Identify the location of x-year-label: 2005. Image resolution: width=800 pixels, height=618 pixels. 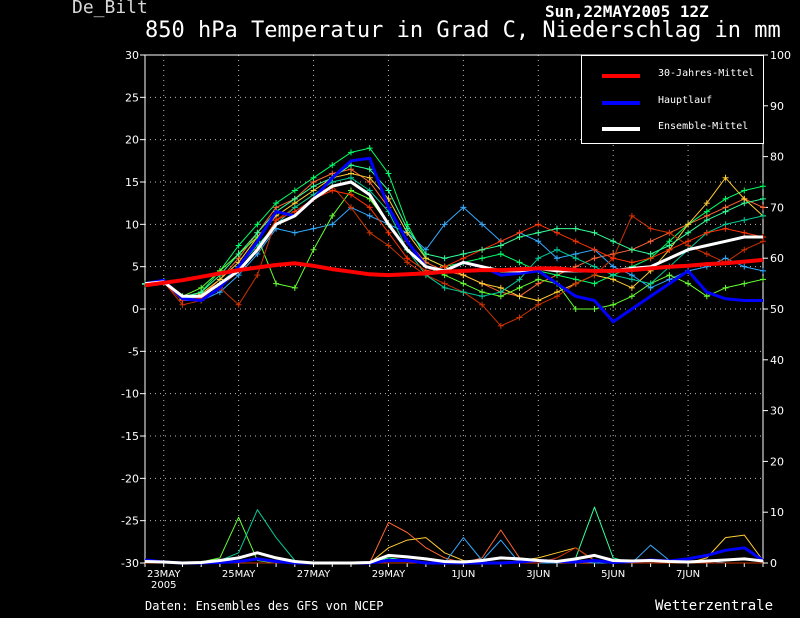
(163, 585).